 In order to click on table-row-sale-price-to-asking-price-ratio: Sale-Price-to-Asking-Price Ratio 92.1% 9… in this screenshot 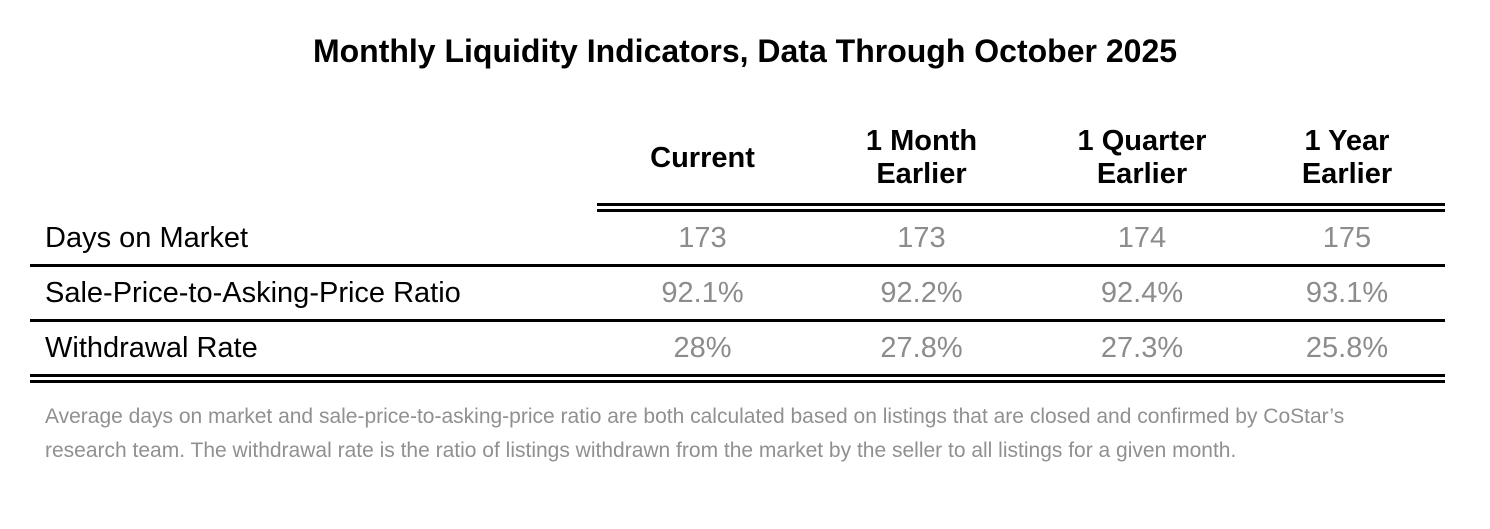, I will do `click(737, 294)`.